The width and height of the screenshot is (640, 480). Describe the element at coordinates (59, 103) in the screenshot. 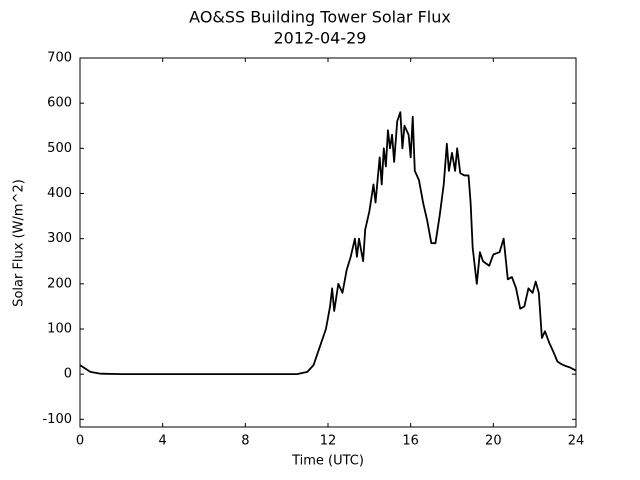

I see `y-tick-label: 600` at that location.